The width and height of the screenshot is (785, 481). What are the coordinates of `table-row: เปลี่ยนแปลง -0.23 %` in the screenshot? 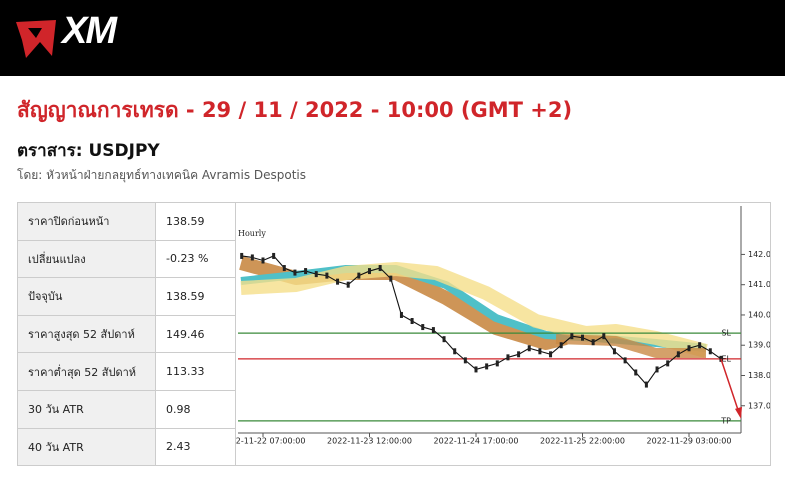 It's located at (126, 259).